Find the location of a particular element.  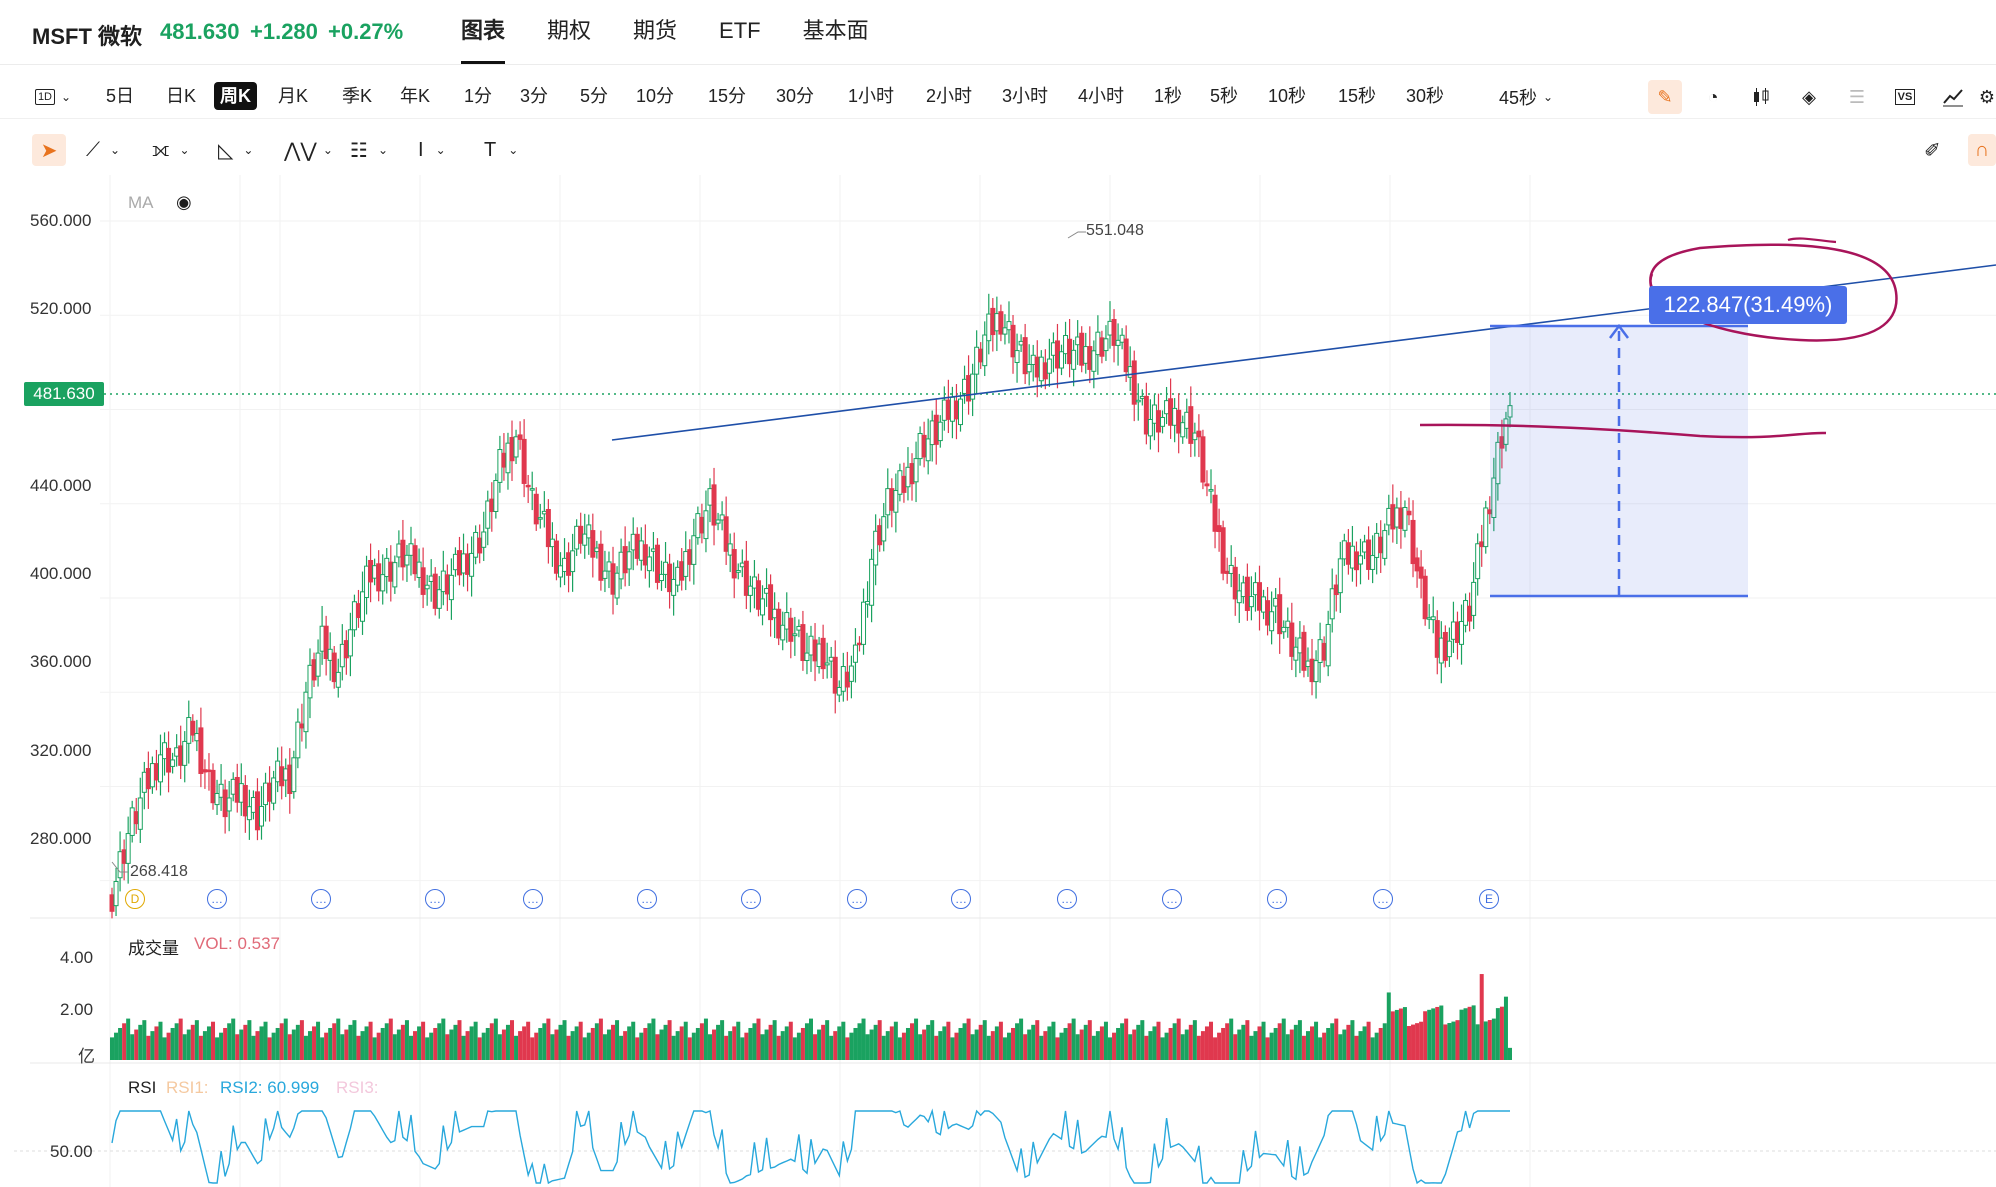

brush-icon: ✐ is located at coordinates (1932, 150).